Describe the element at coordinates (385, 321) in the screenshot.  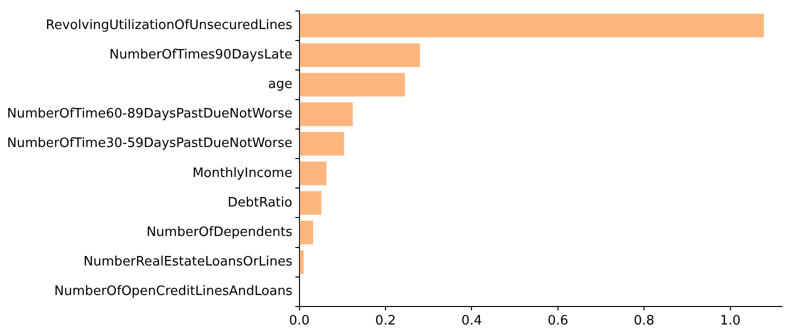
I see `x-tick-label: 0.2` at that location.